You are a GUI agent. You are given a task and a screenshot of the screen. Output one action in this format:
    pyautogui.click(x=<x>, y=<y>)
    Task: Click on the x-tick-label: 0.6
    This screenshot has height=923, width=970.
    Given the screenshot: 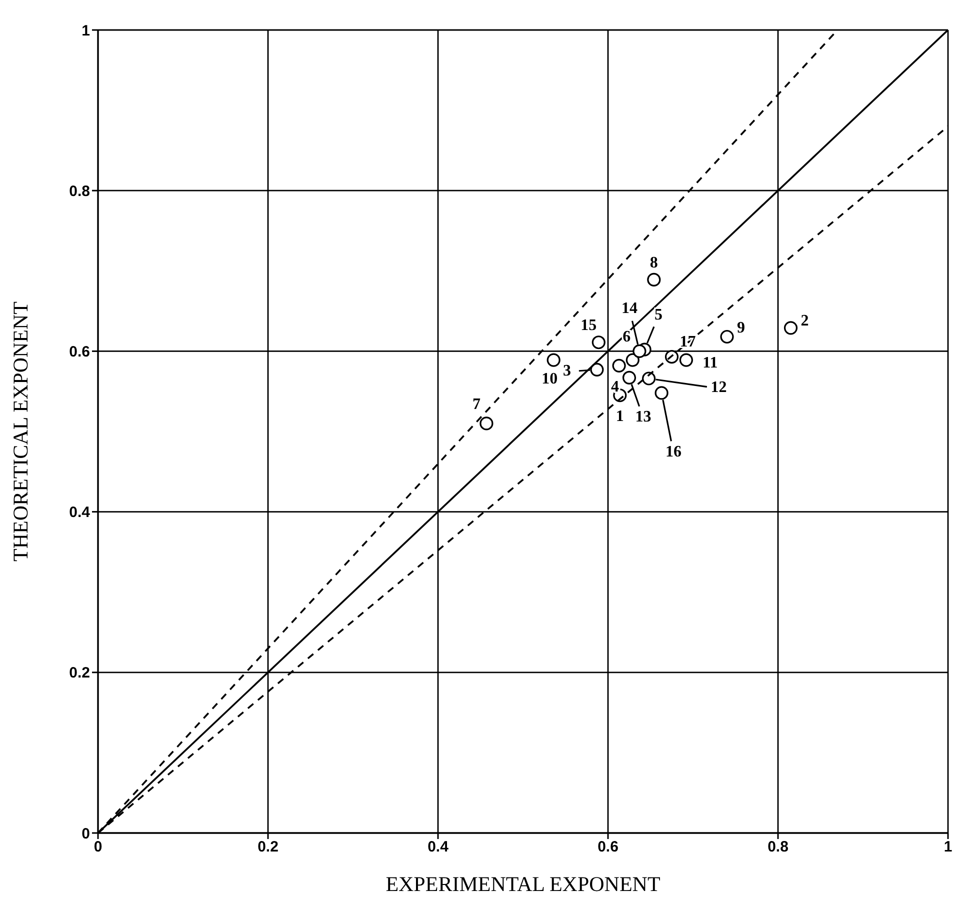 What is the action you would take?
    pyautogui.click(x=608, y=847)
    